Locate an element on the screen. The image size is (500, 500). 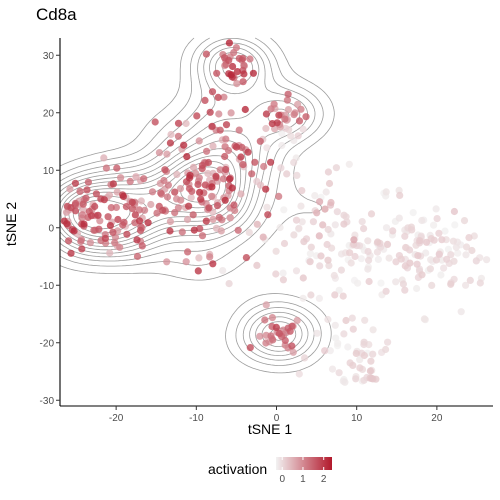
y-axis-title: tSNE 2 is located at coordinates (11, 224).